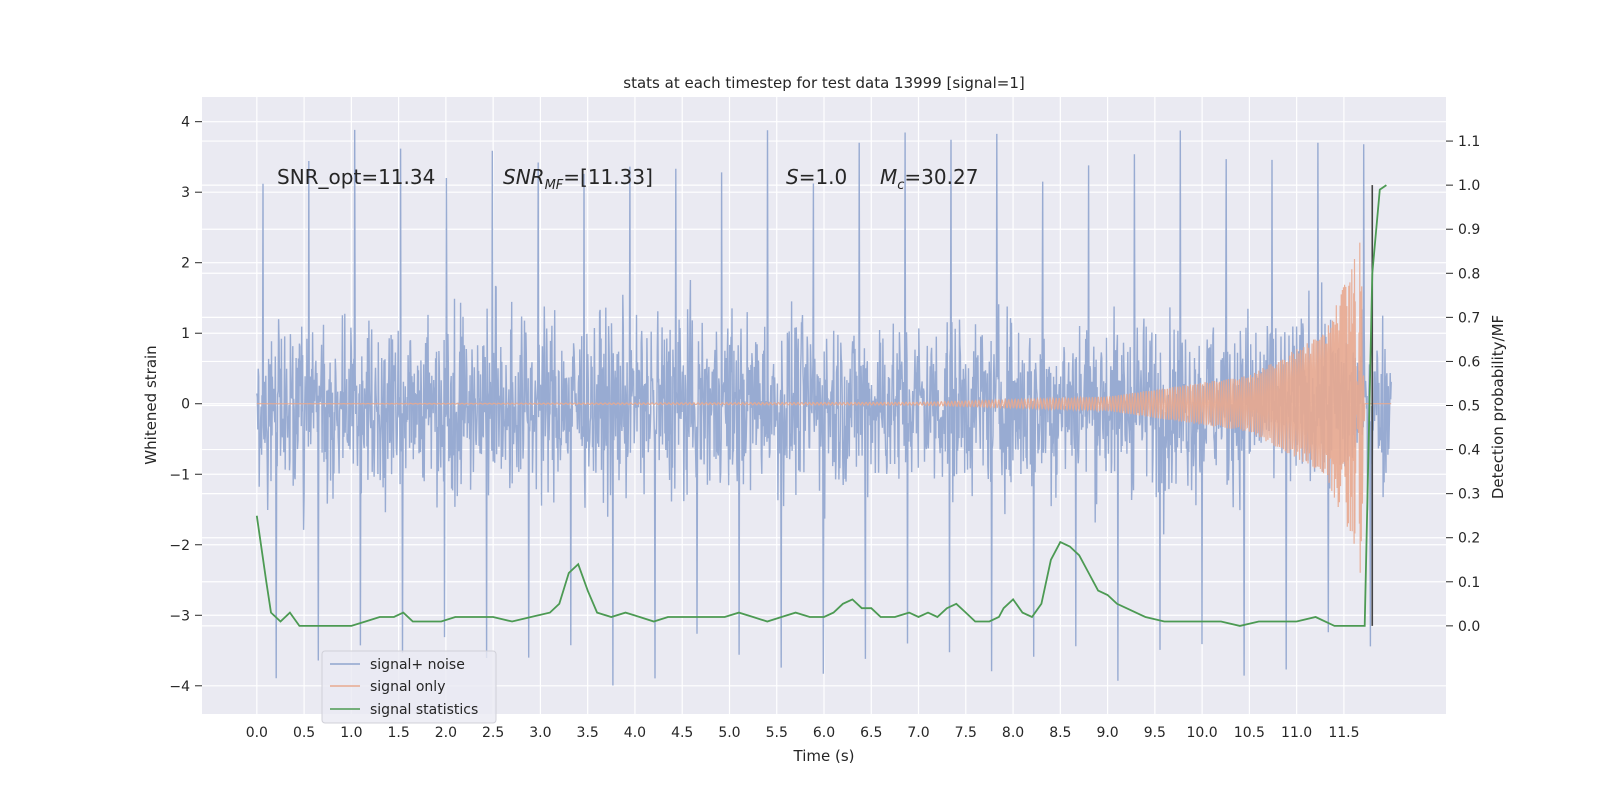 The image size is (1600, 800). What do you see at coordinates (635, 733) in the screenshot?
I see `x-tick-label: 4.0` at bounding box center [635, 733].